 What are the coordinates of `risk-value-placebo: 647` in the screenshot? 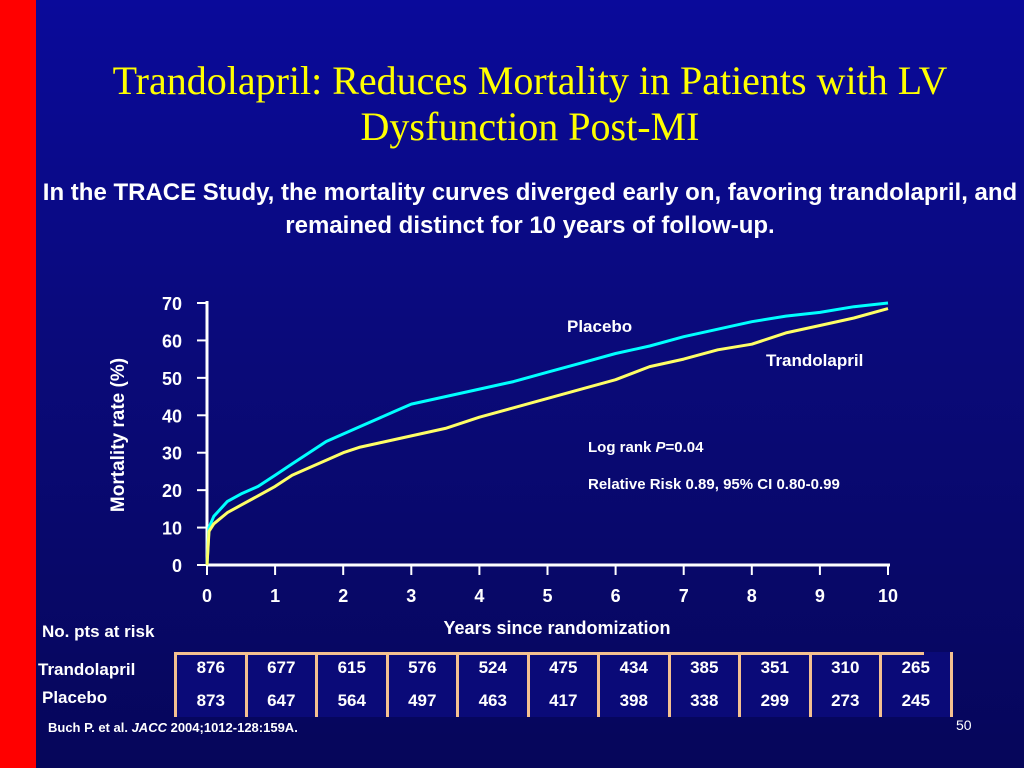 It's located at (281, 700).